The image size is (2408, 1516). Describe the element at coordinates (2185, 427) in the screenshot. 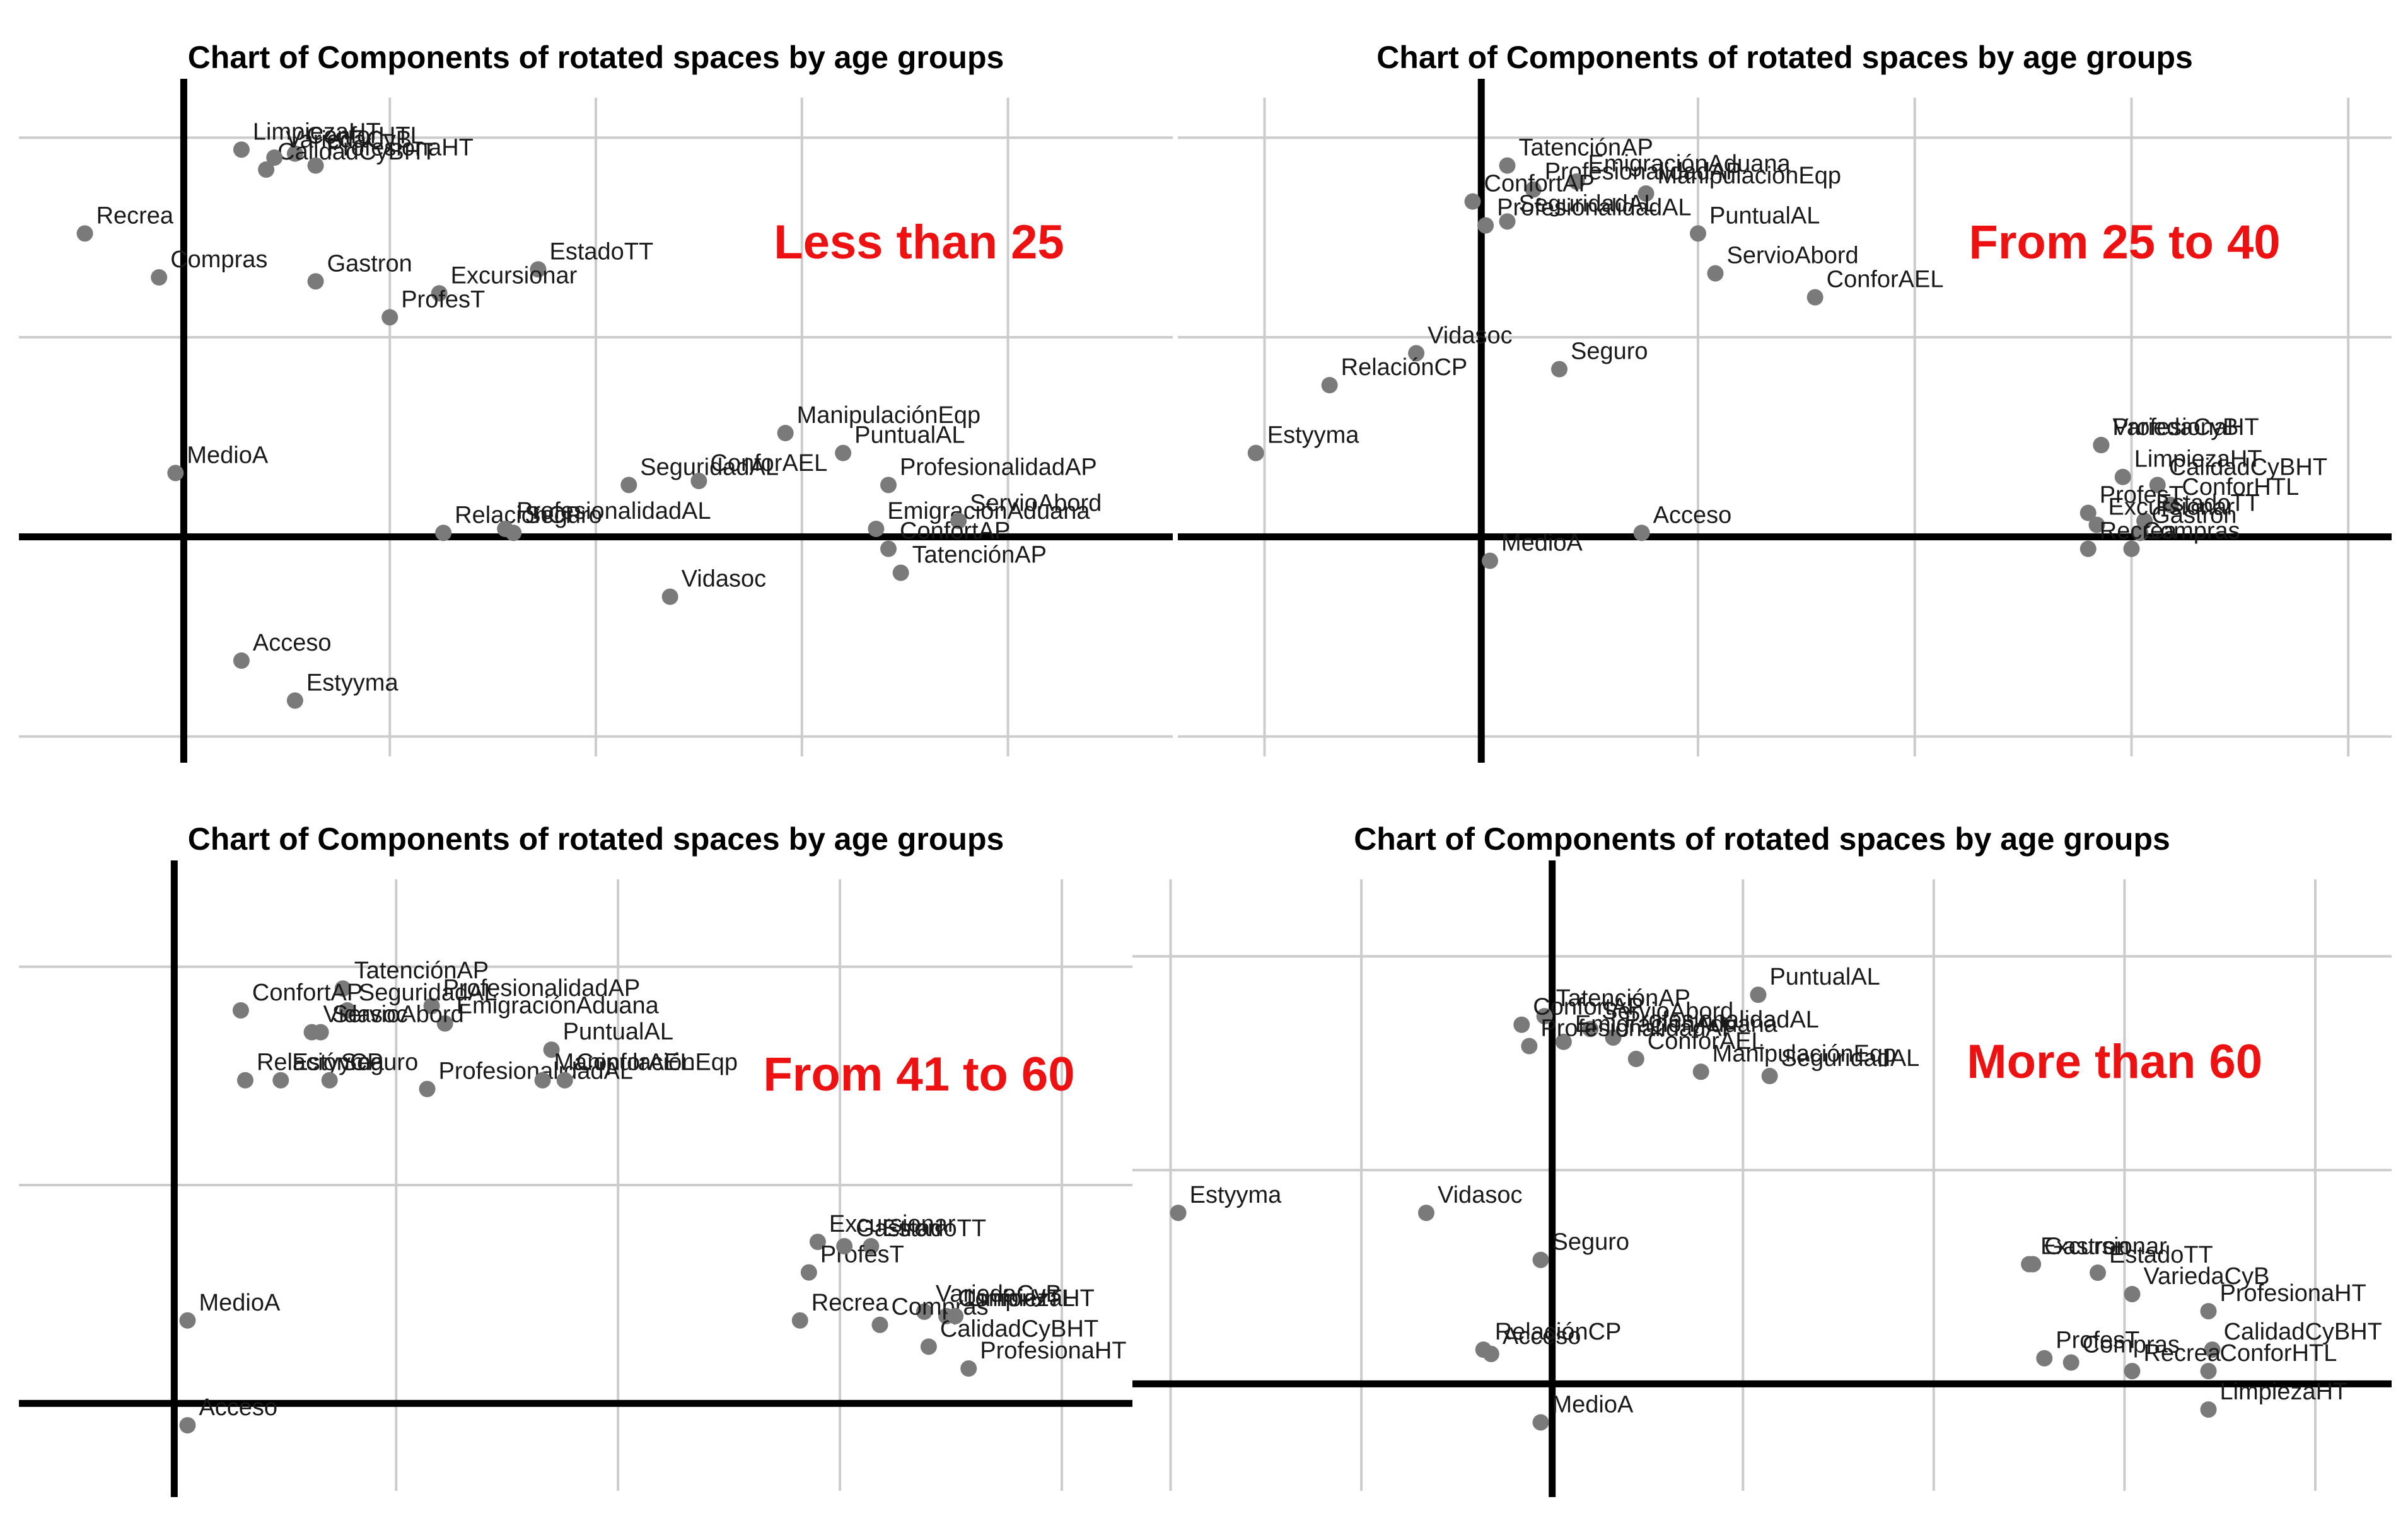

I see `point-label: ProfesionaHT` at that location.